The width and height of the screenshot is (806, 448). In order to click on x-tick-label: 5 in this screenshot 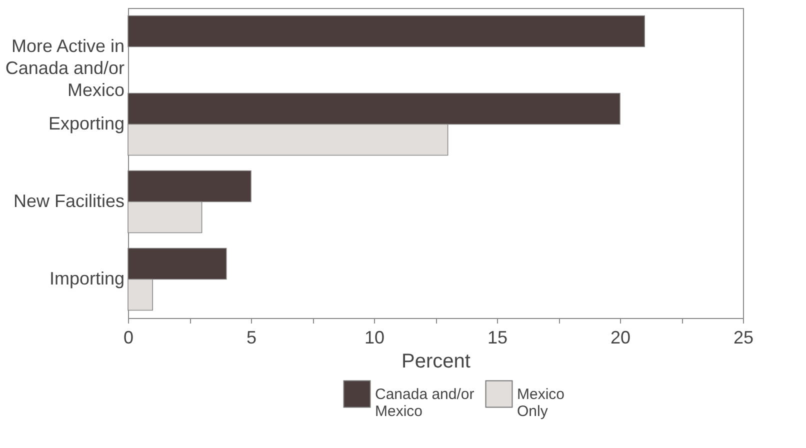, I will do `click(251, 338)`.